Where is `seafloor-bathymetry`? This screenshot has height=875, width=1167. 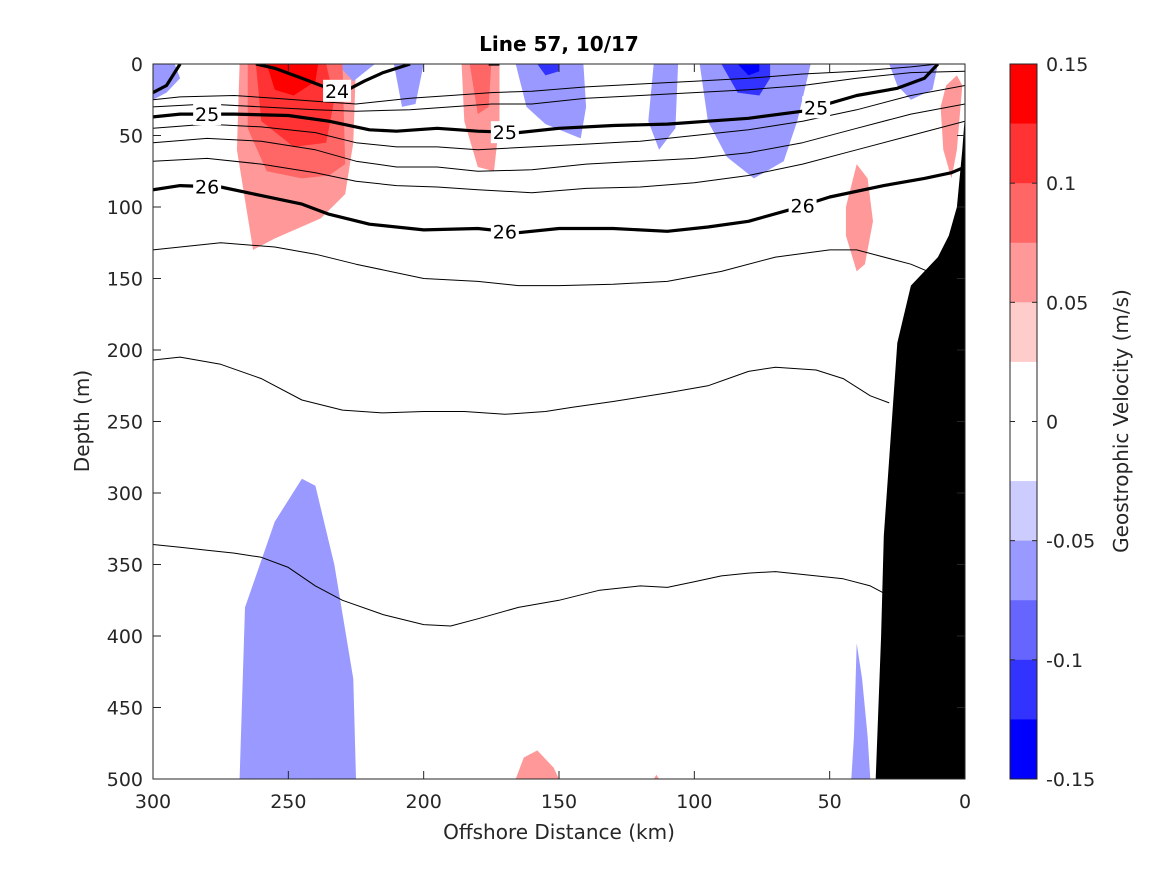
seafloor-bathymetry is located at coordinates (920, 446).